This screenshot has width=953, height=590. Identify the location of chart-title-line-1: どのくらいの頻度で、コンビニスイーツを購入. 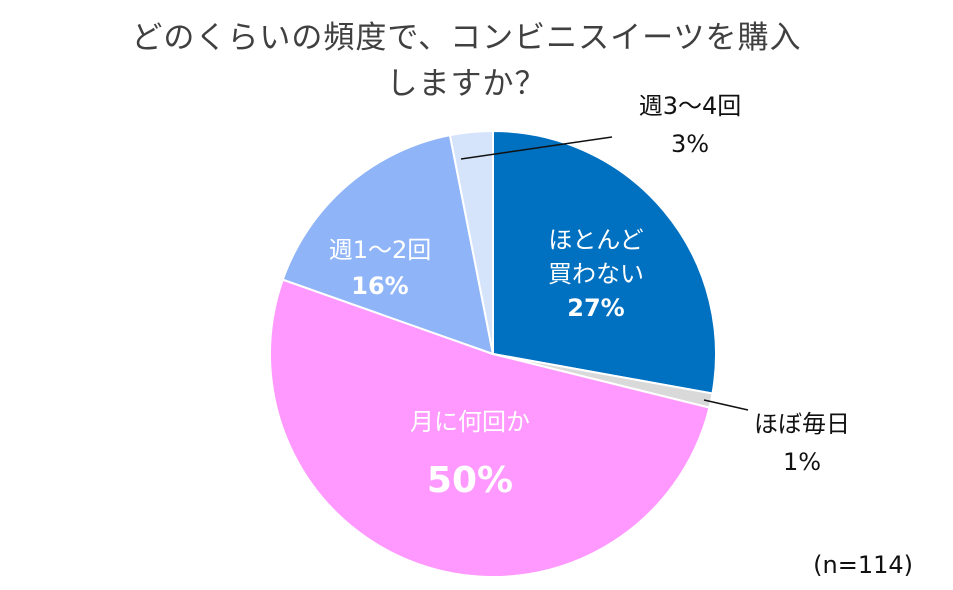
(466, 38).